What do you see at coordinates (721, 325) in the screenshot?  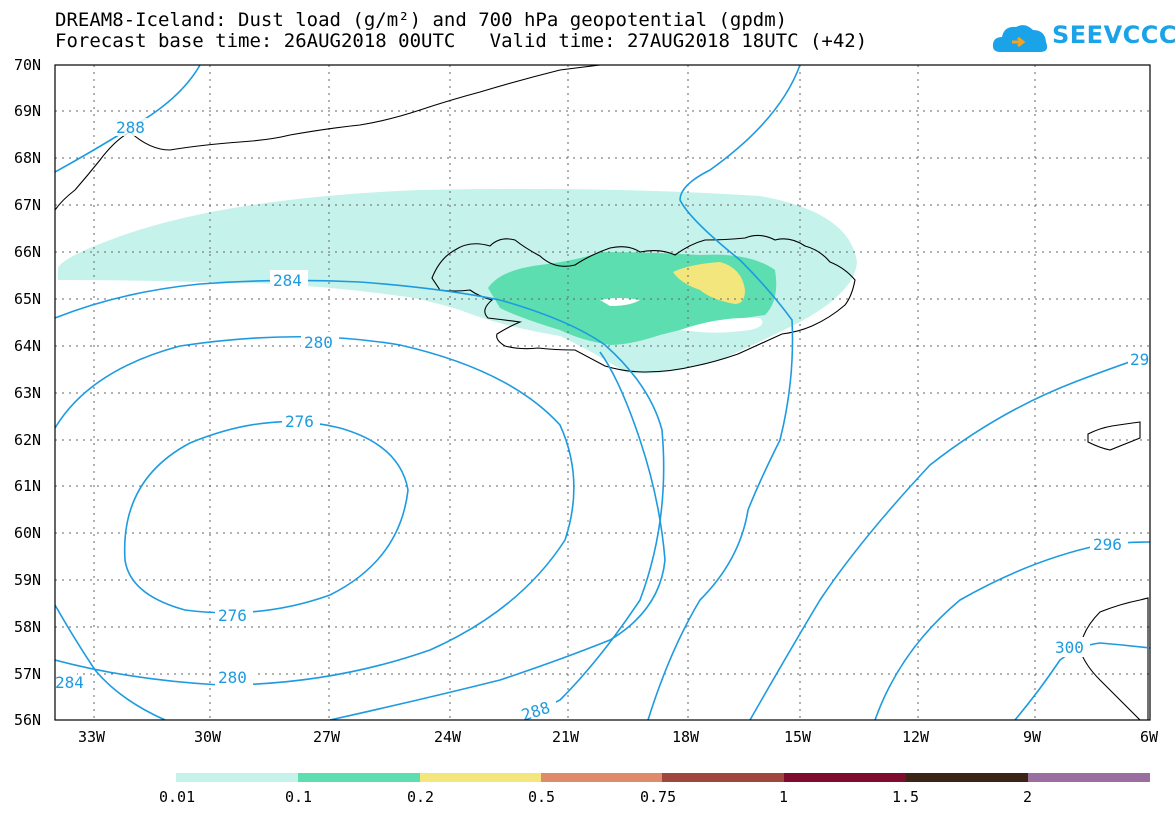 I see `dust-gap-a` at bounding box center [721, 325].